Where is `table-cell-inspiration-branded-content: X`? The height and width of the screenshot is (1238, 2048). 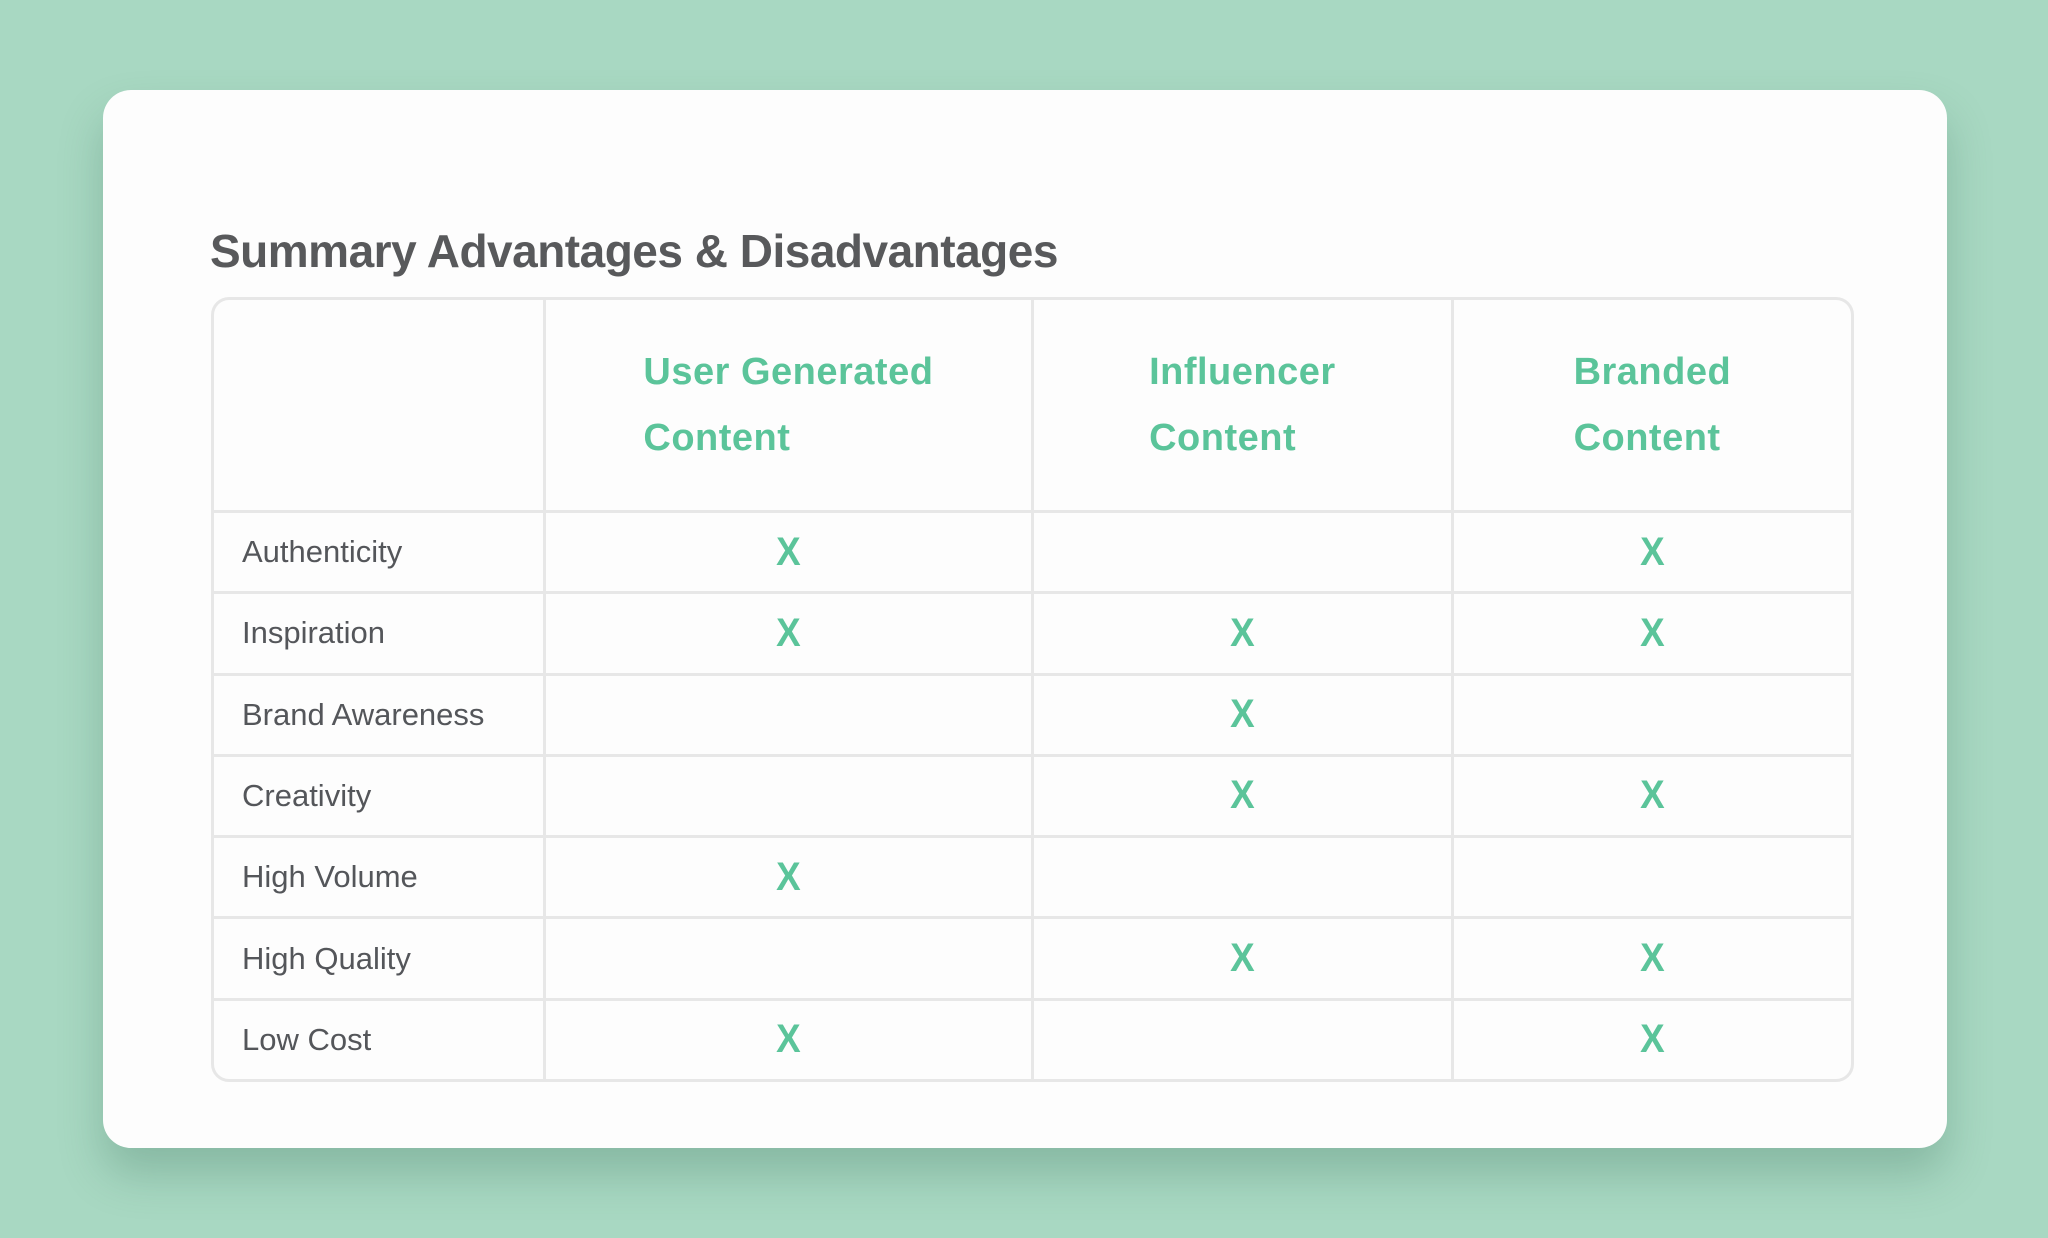
table-cell-inspiration-branded-content: X is located at coordinates (1652, 633).